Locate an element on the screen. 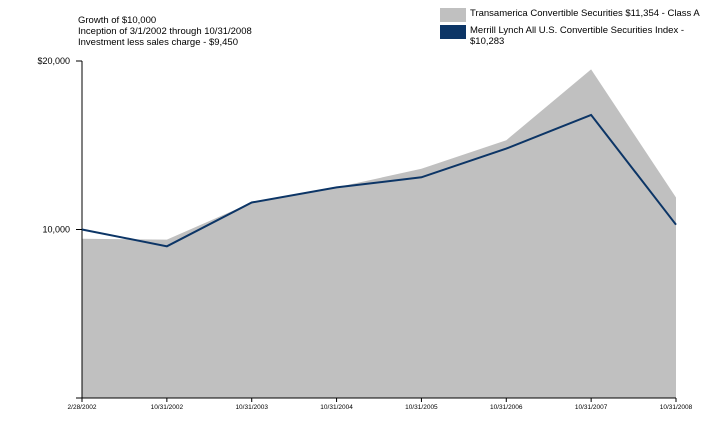 Image resolution: width=719 pixels, height=431 pixels. x-tick-label-7: 10/31/2008 is located at coordinates (676, 407).